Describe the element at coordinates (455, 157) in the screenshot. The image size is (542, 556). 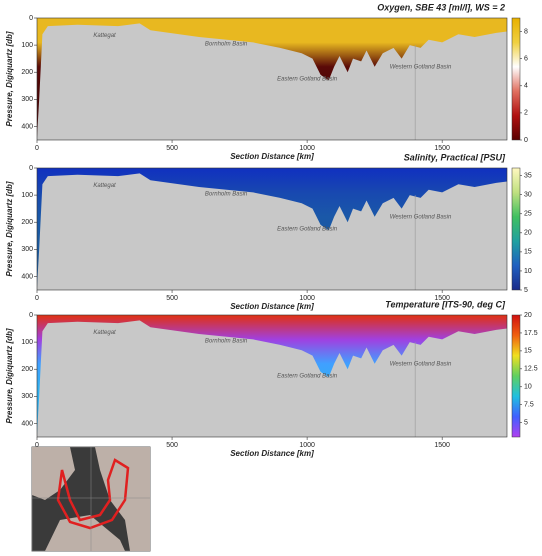
I see `panel-title: Salinity, Practical [PSU]` at that location.